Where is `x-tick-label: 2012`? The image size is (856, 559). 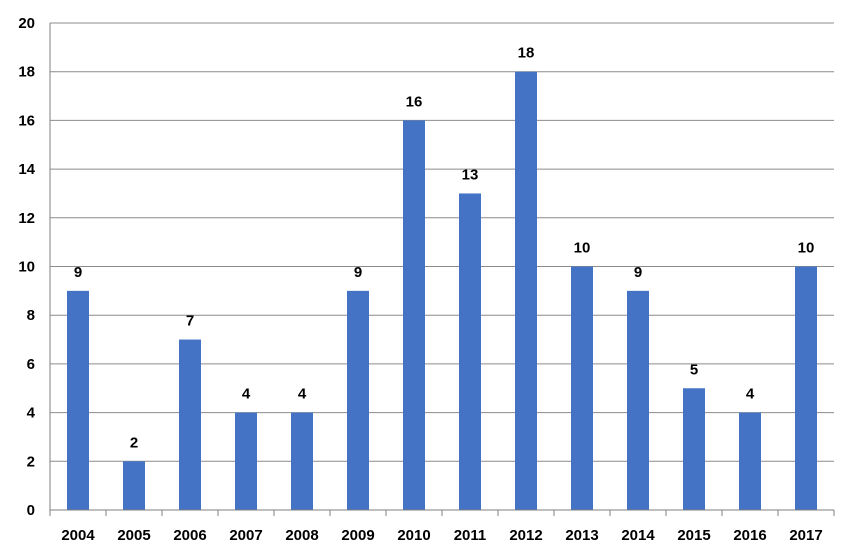
x-tick-label: 2012 is located at coordinates (525, 535).